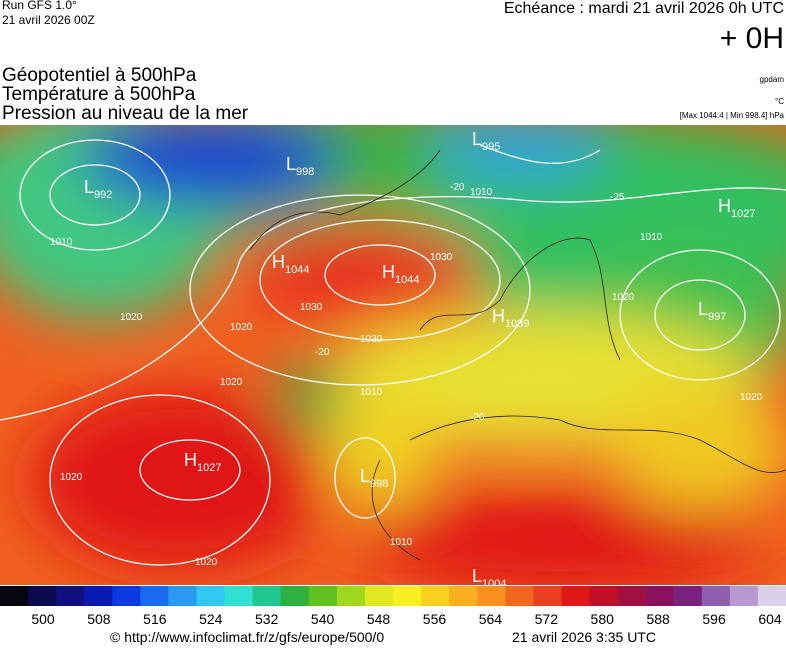 Image resolution: width=786 pixels, height=653 pixels. What do you see at coordinates (491, 147) in the screenshot?
I see `center-value: 995` at bounding box center [491, 147].